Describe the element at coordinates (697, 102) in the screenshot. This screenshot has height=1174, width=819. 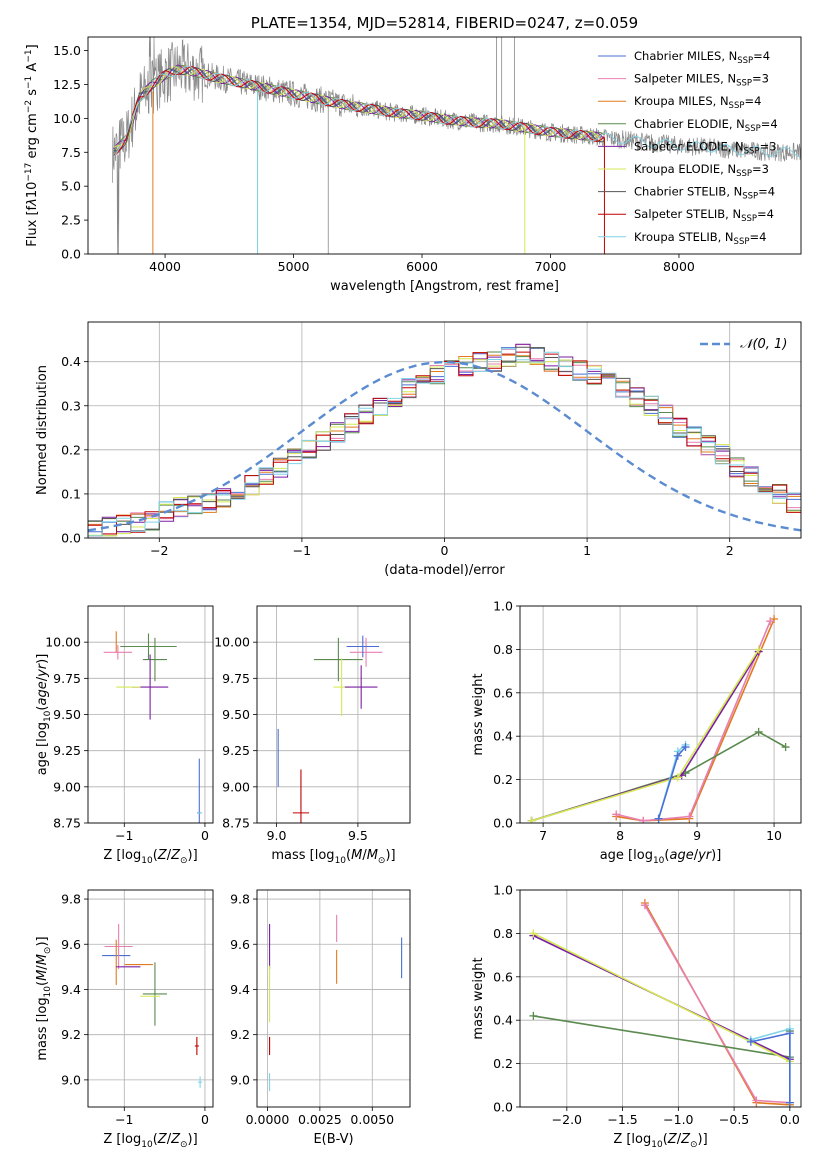
I see `legend-label: Kroupa MILES, NSSP=4` at that location.